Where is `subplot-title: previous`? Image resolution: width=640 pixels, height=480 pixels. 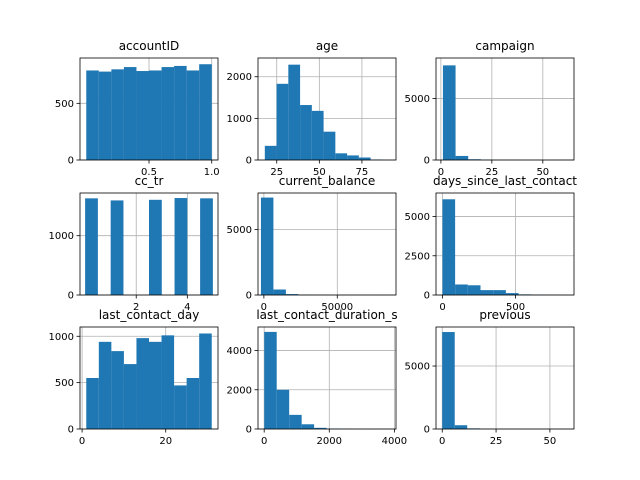 subplot-title: previous is located at coordinates (504, 315).